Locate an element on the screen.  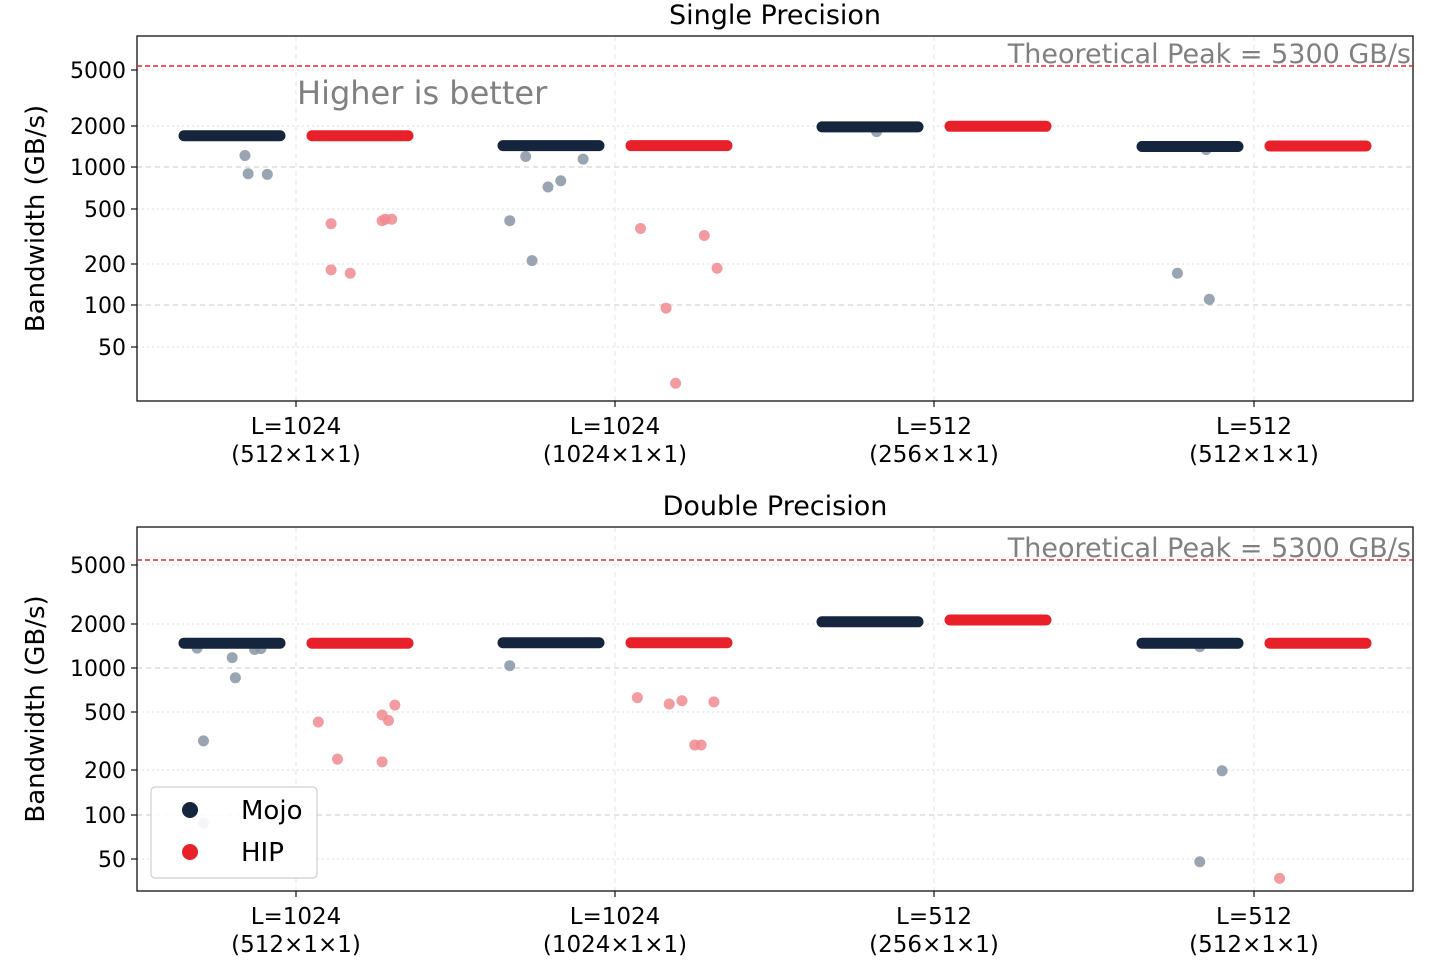
legend: Mojo HIP is located at coordinates (234, 832).